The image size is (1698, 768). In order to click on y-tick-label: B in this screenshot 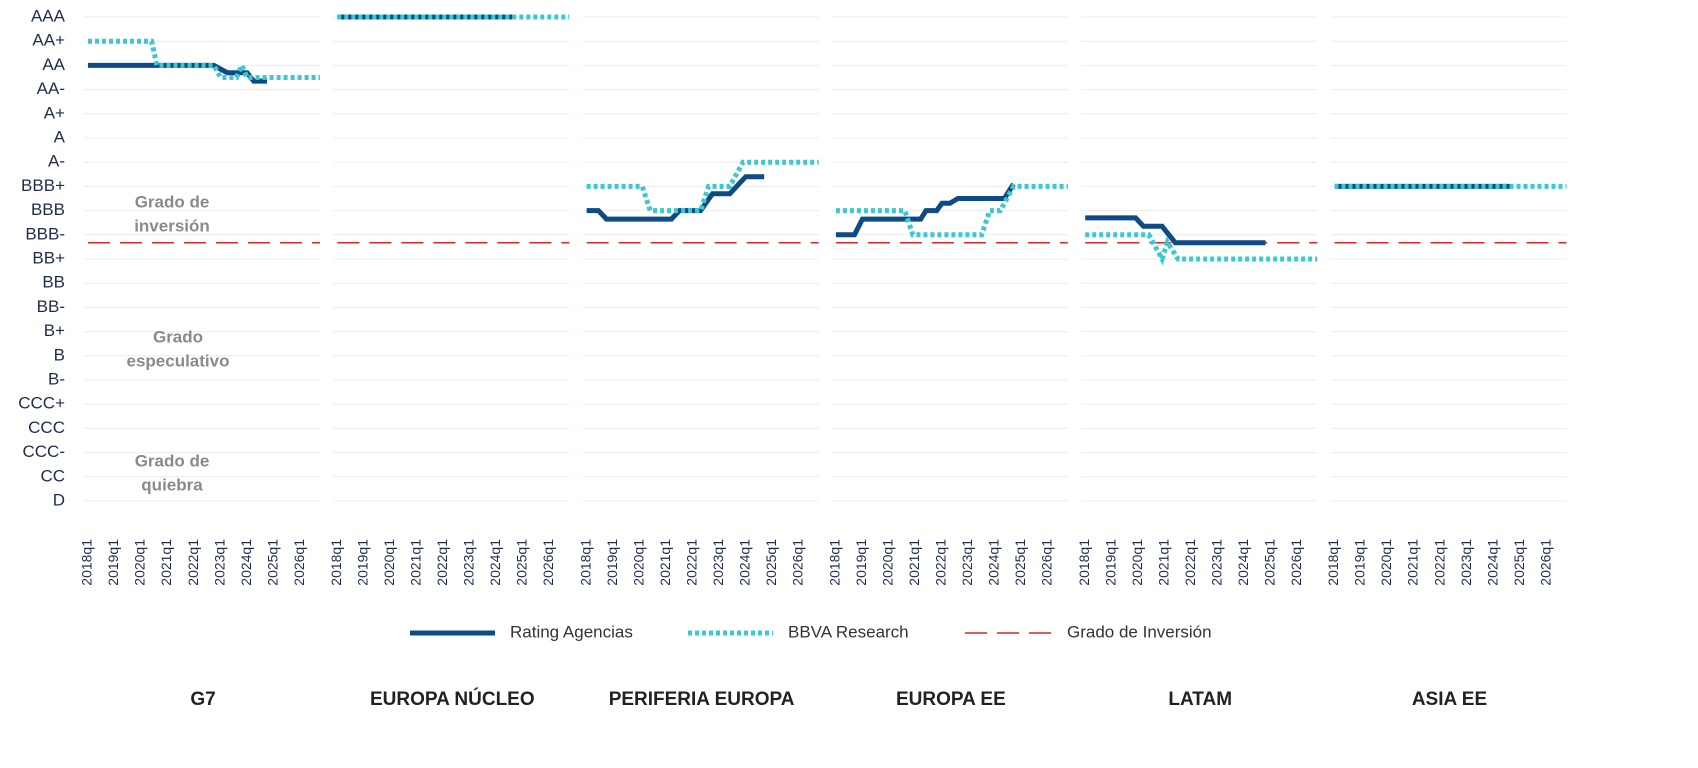, I will do `click(59, 354)`.